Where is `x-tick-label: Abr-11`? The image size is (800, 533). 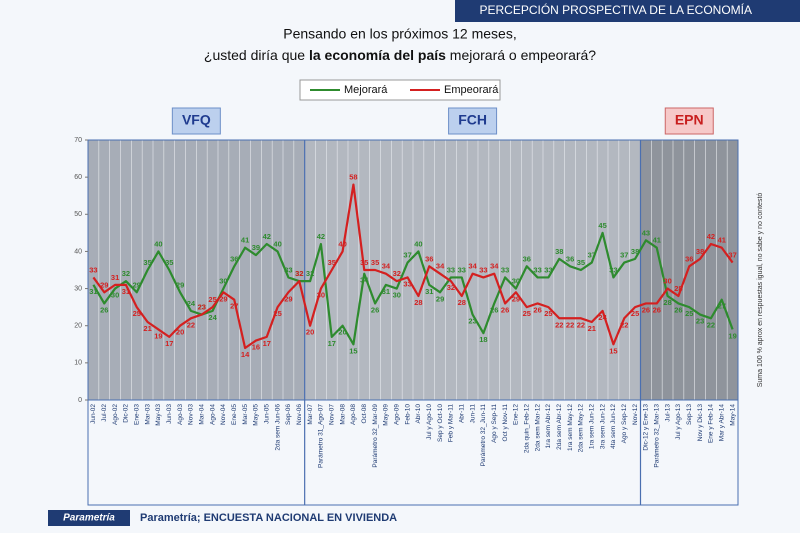 x-tick-label: Abr-11 is located at coordinates (461, 413).